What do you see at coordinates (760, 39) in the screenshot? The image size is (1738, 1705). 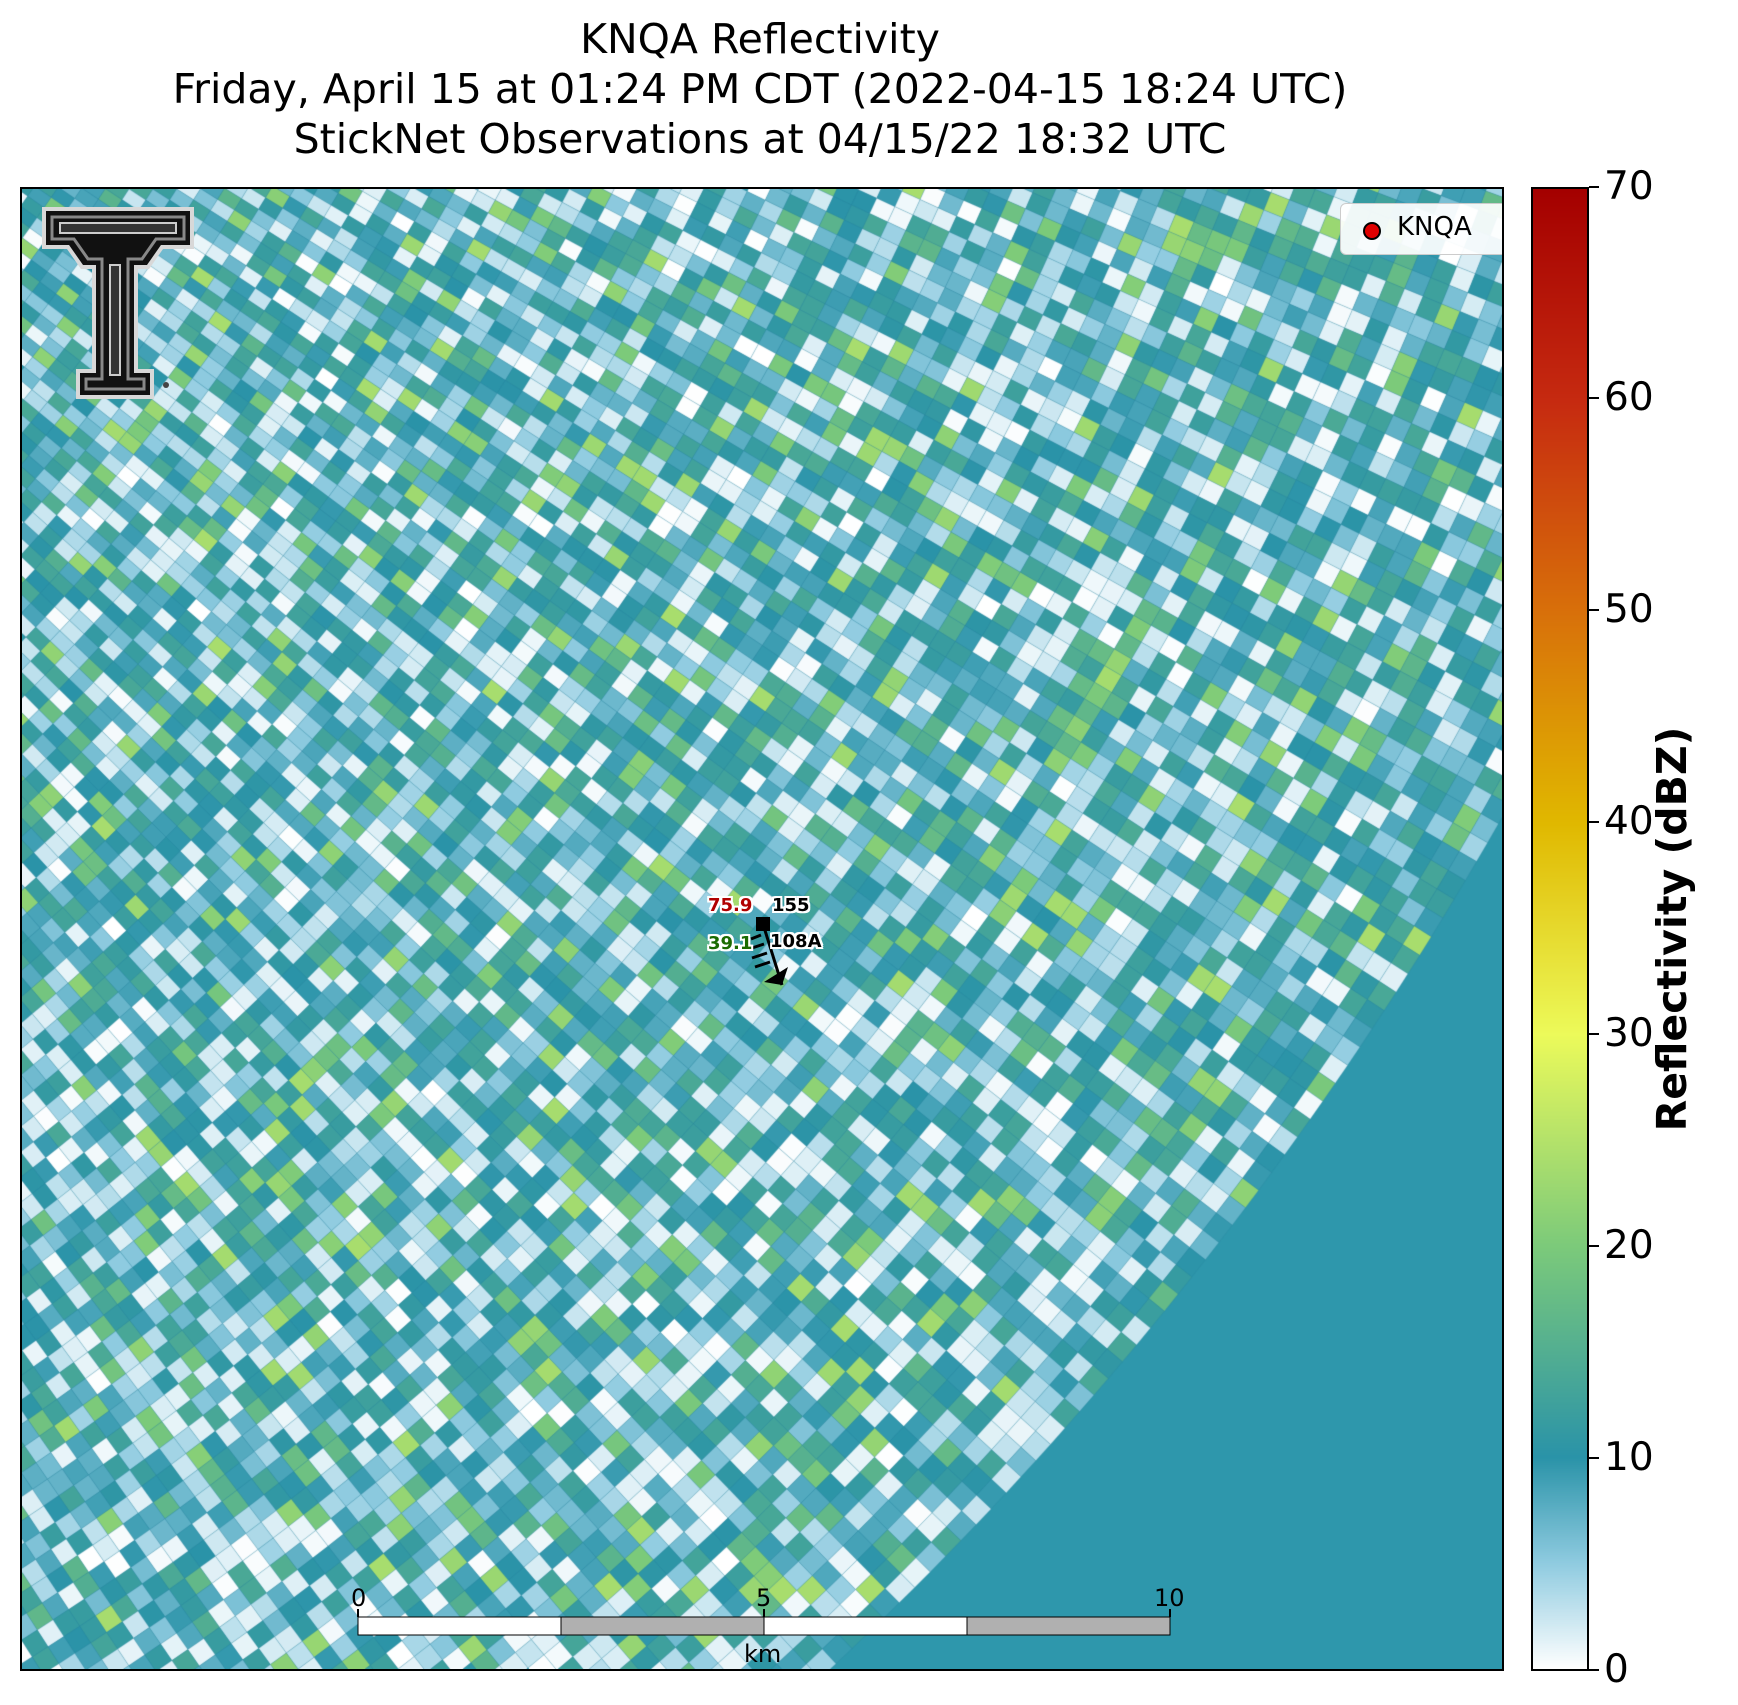 I see `title-line-1: KNQA Reflectivity` at bounding box center [760, 39].